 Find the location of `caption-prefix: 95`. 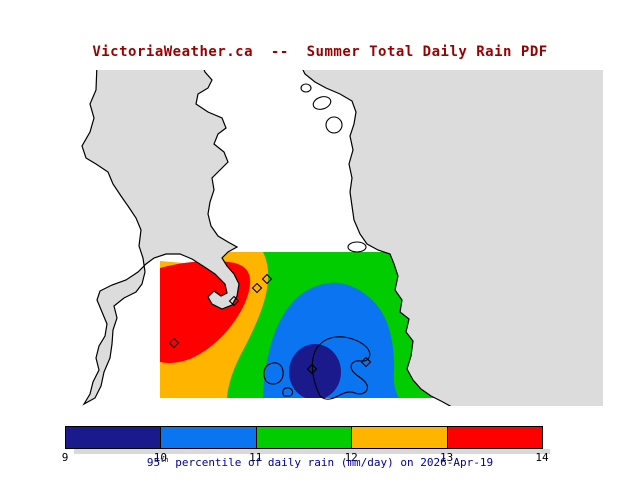

caption-prefix: 95 is located at coordinates (153, 462).